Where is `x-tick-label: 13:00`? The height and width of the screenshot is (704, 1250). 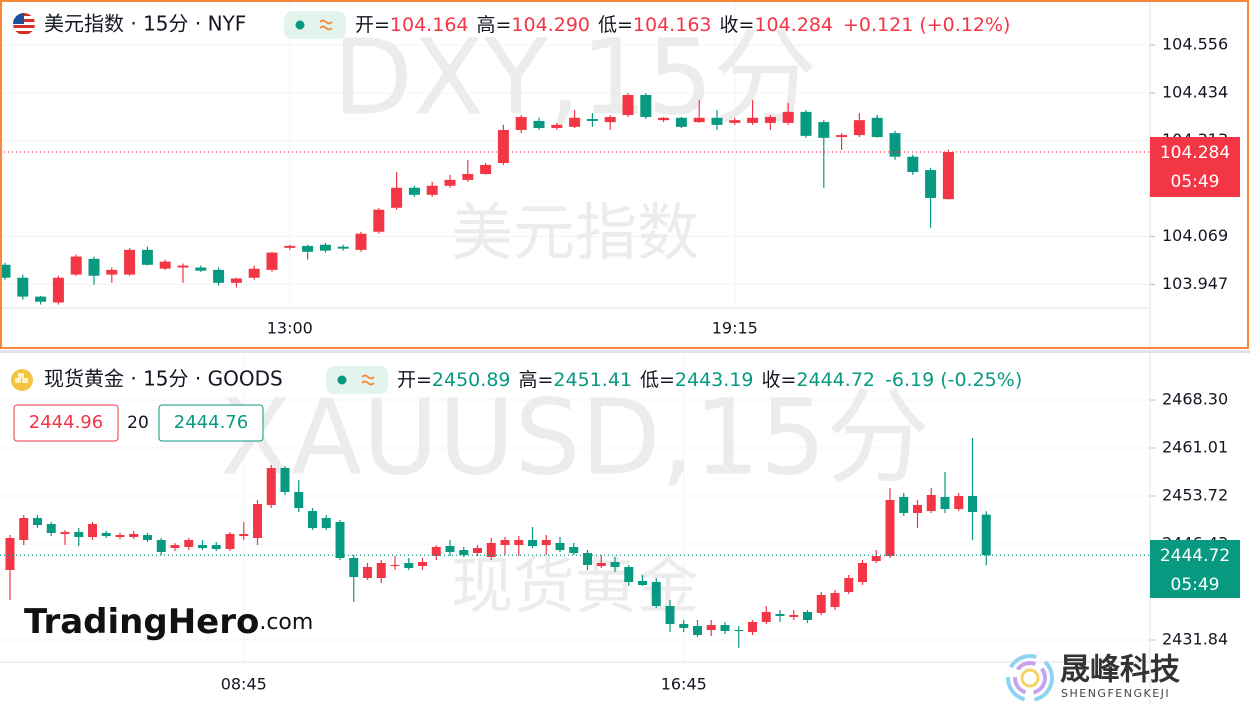
x-tick-label: 13:00 is located at coordinates (290, 328).